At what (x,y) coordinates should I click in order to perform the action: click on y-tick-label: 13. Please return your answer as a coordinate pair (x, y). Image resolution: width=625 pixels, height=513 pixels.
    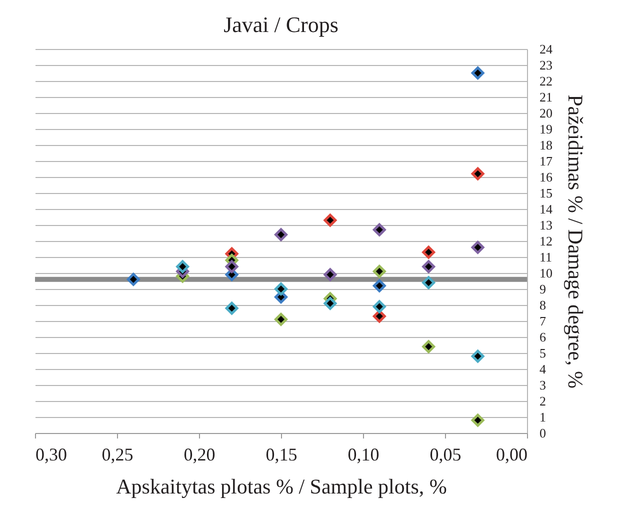
    Looking at the image, I should click on (546, 225).